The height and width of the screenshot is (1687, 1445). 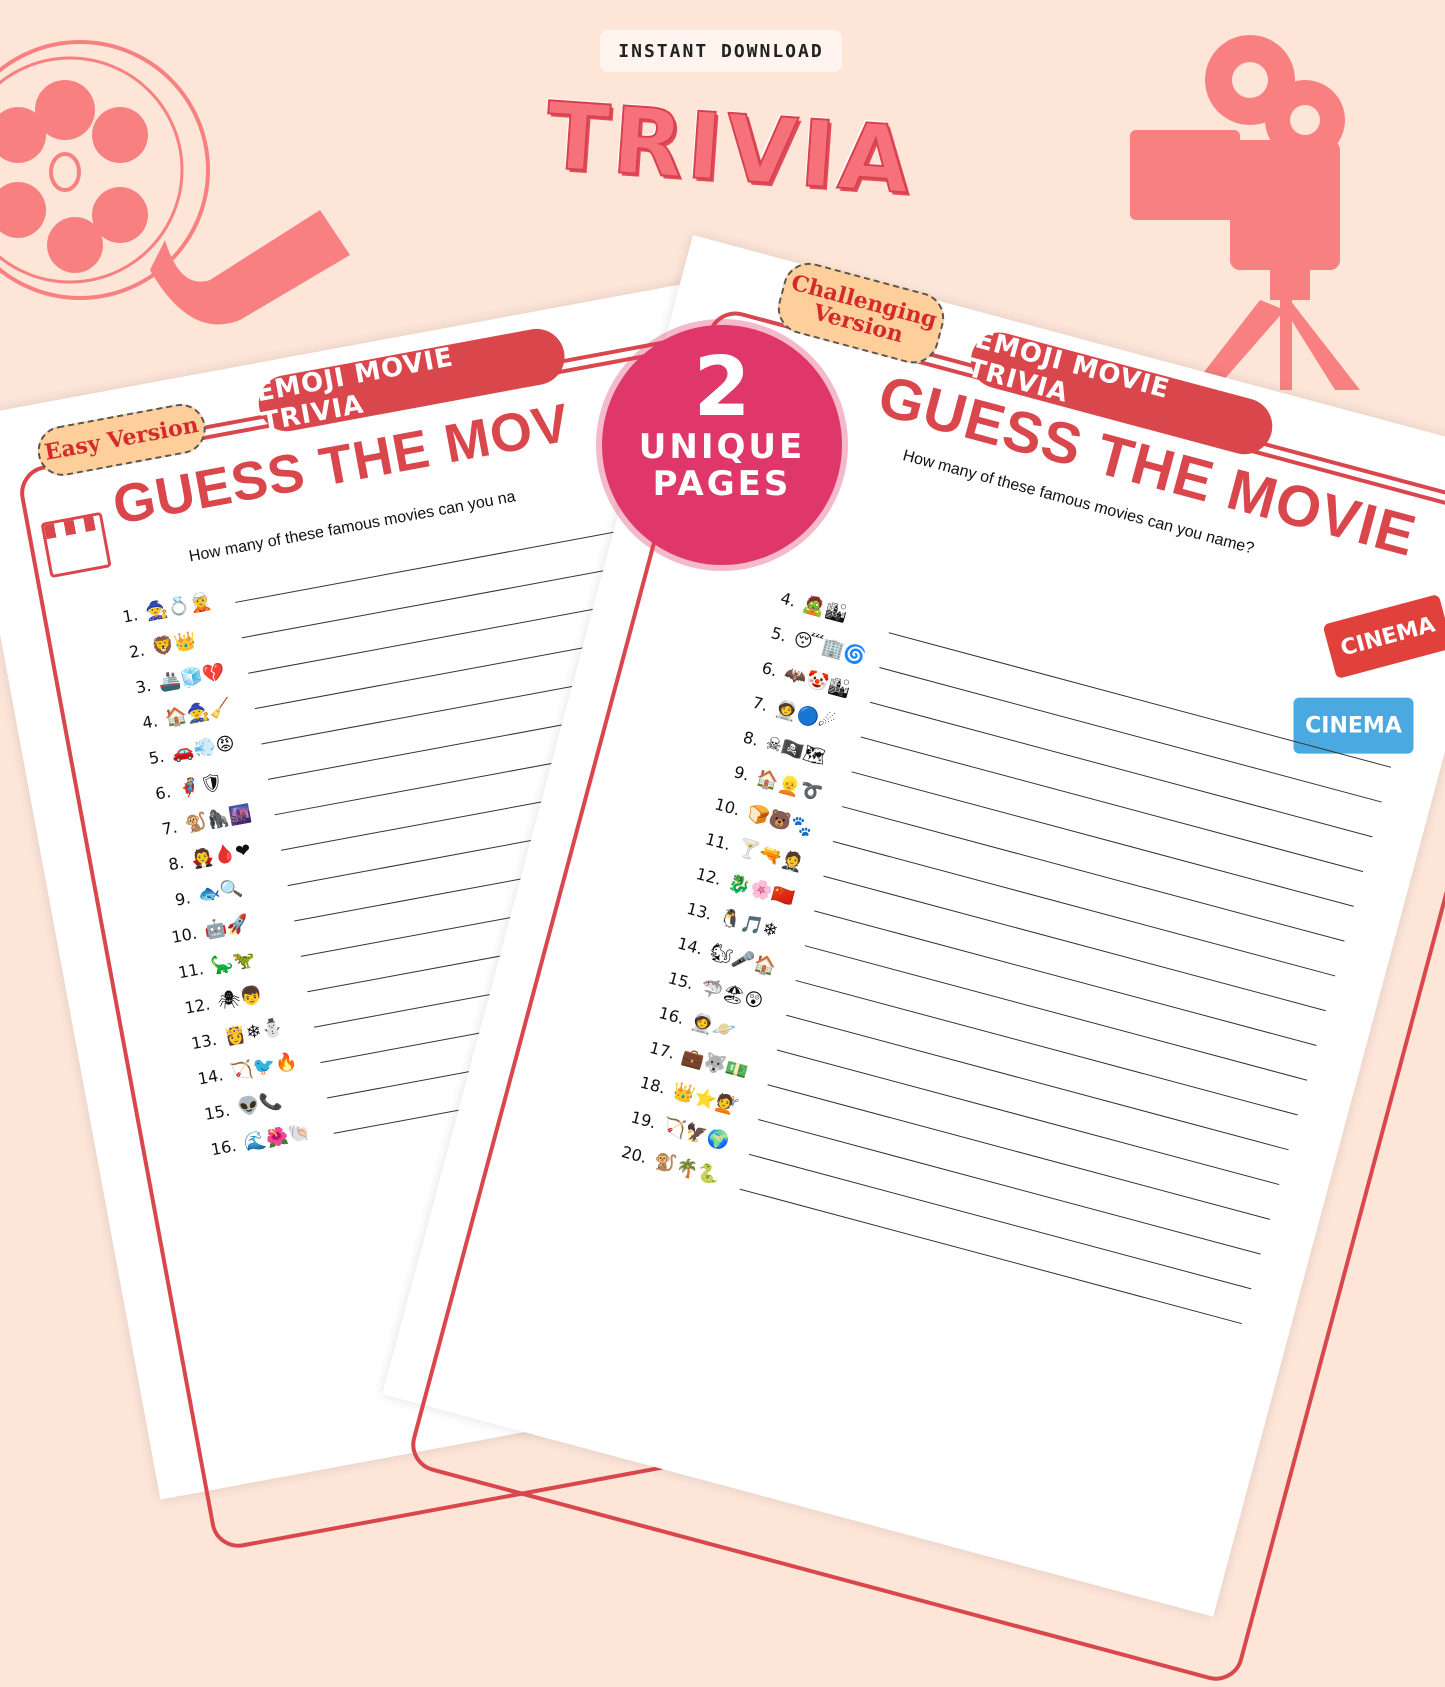 I want to click on instant-download-label: INSTANT DOWNLOAD, so click(x=721, y=51).